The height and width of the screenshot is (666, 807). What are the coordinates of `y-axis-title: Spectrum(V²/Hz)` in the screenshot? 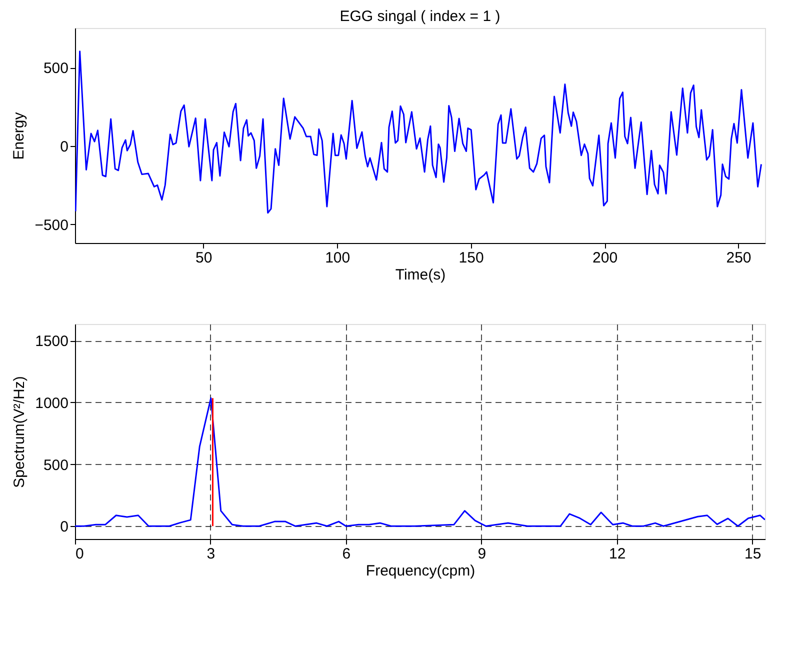 It's located at (19, 432).